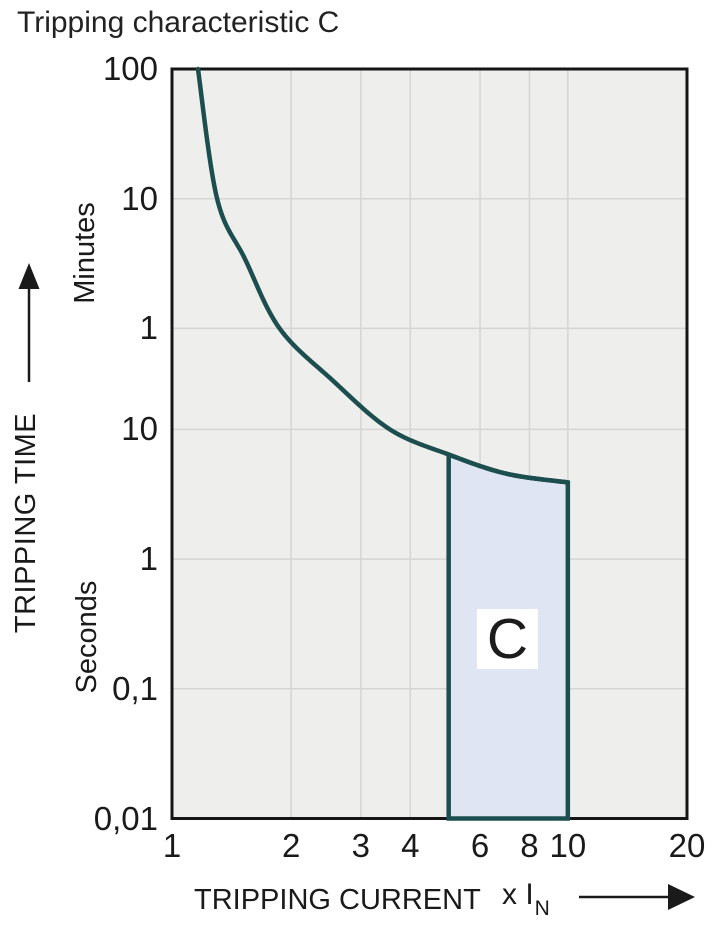  Describe the element at coordinates (410, 845) in the screenshot. I see `x-tick-label: 4` at that location.